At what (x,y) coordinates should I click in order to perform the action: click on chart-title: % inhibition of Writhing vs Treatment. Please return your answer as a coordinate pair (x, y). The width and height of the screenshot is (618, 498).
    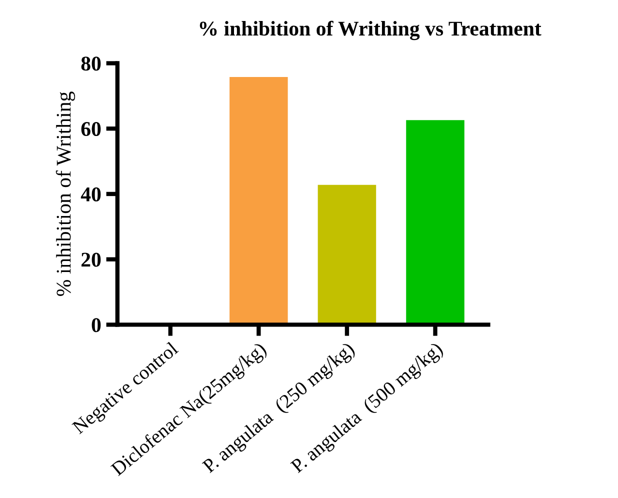
    Looking at the image, I should click on (371, 30).